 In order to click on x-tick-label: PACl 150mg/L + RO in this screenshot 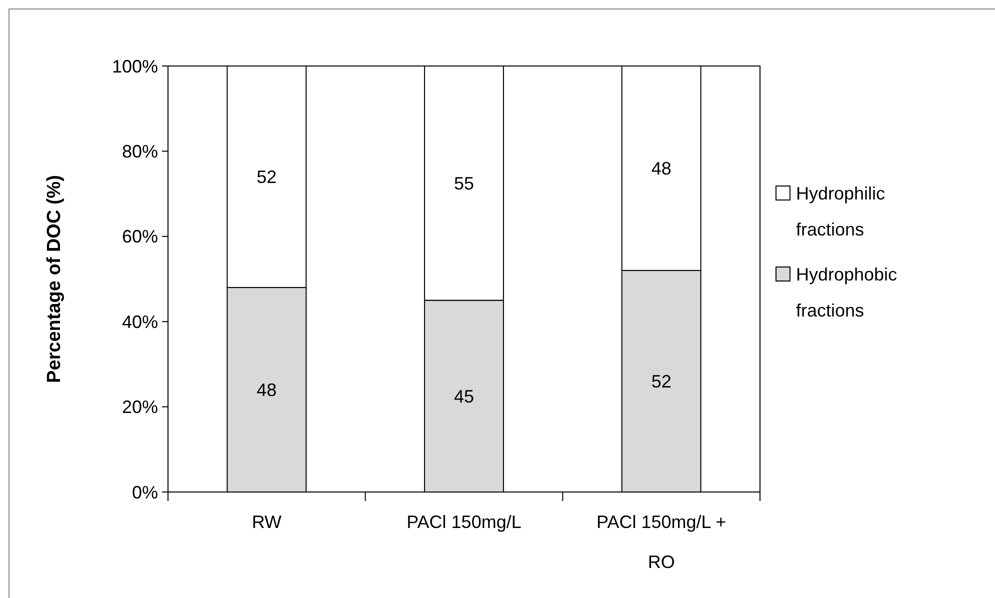, I will do `click(661, 542)`.